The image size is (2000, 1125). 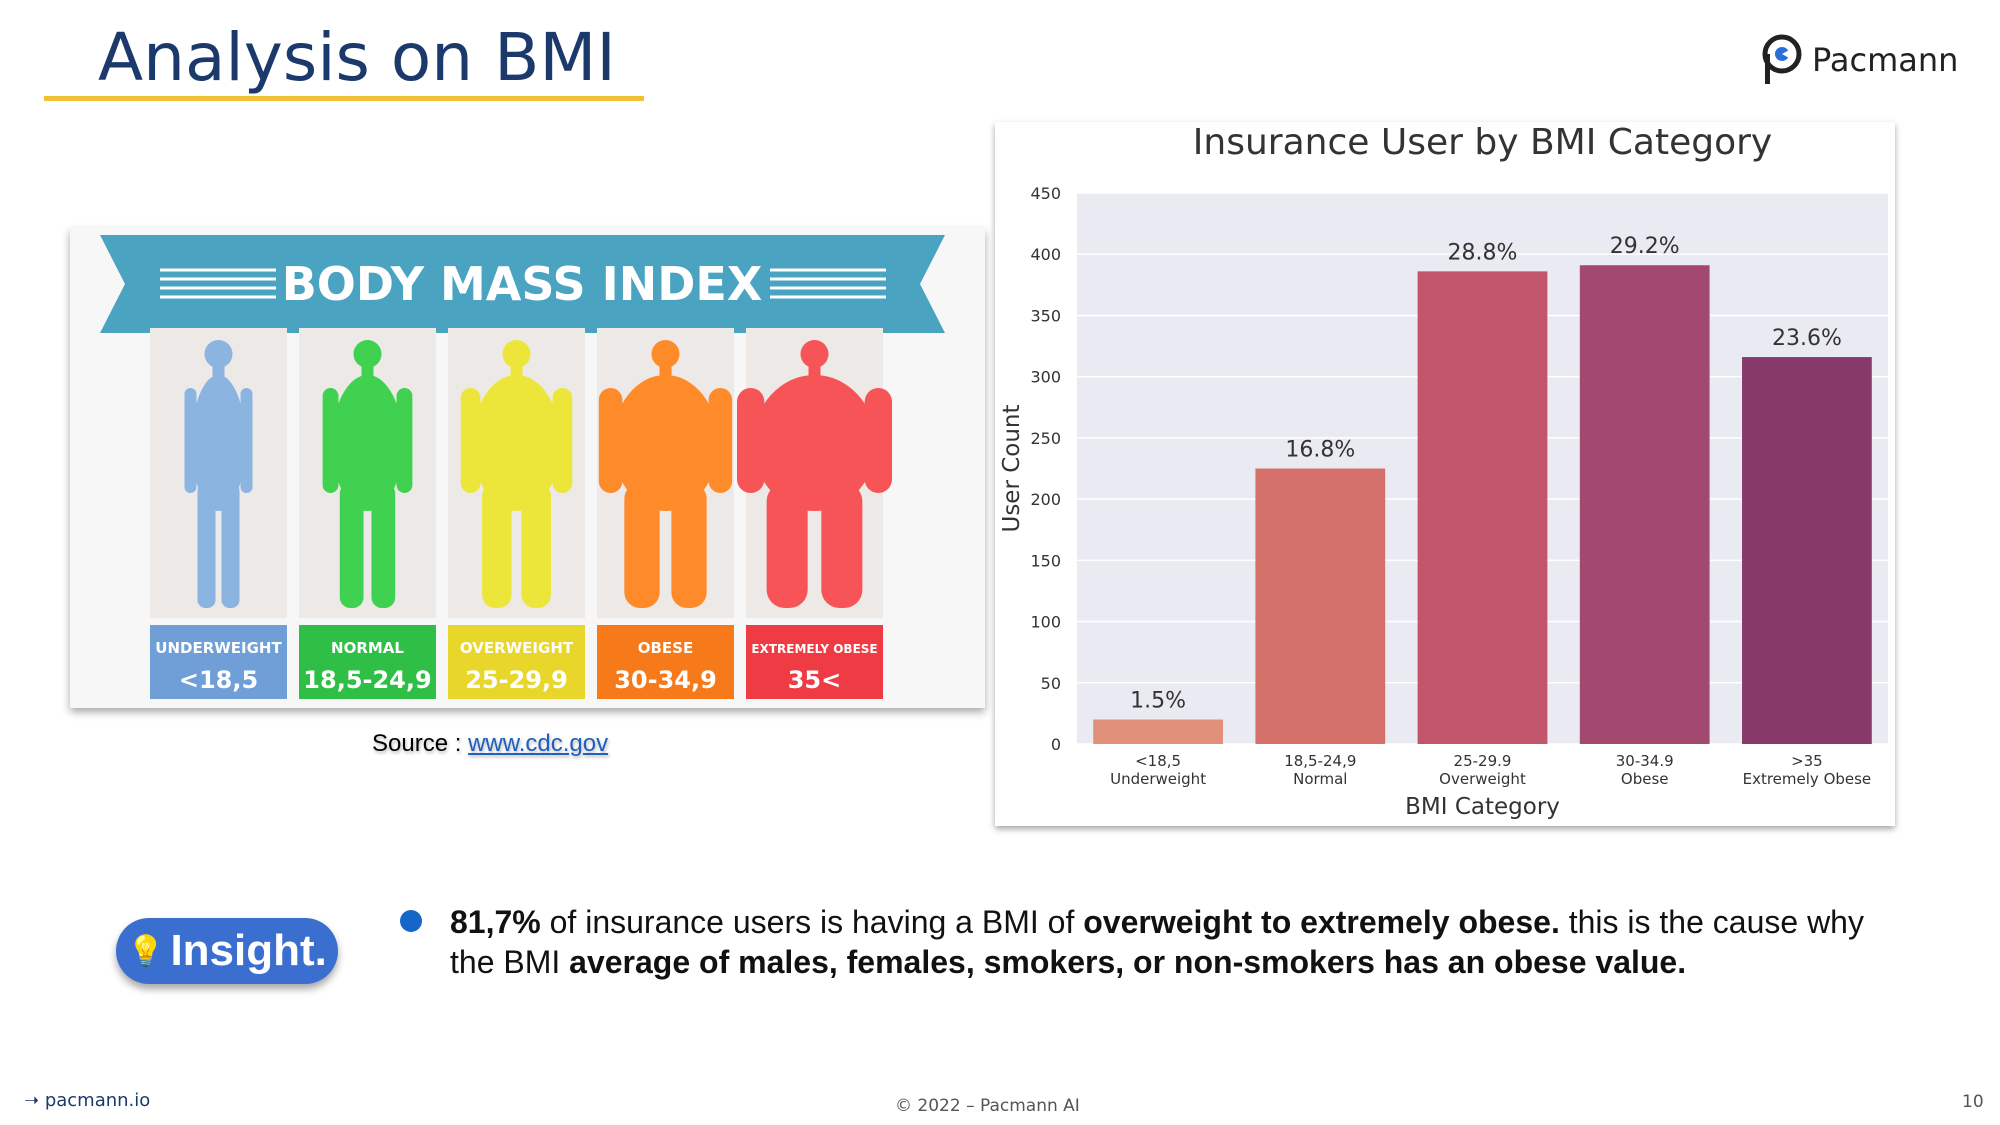 I want to click on lightbulb-icon: 💡, so click(x=146, y=951).